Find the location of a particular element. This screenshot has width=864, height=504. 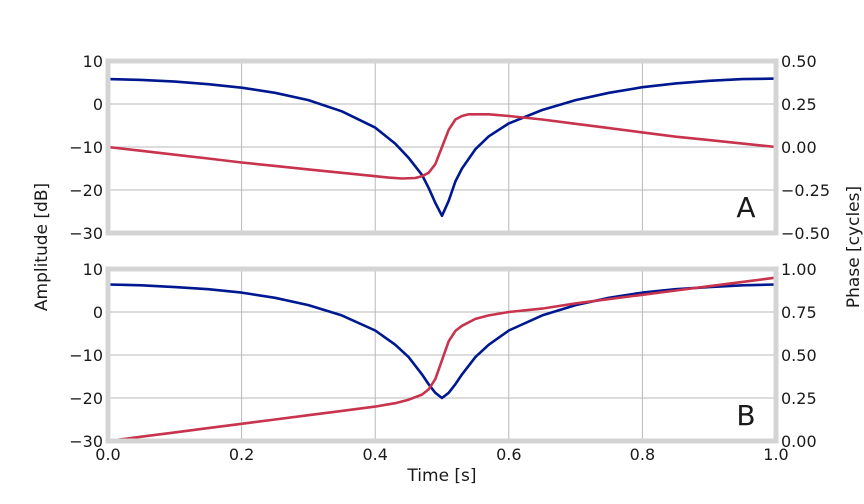

x-tick-label: 0.6 is located at coordinates (508, 454).